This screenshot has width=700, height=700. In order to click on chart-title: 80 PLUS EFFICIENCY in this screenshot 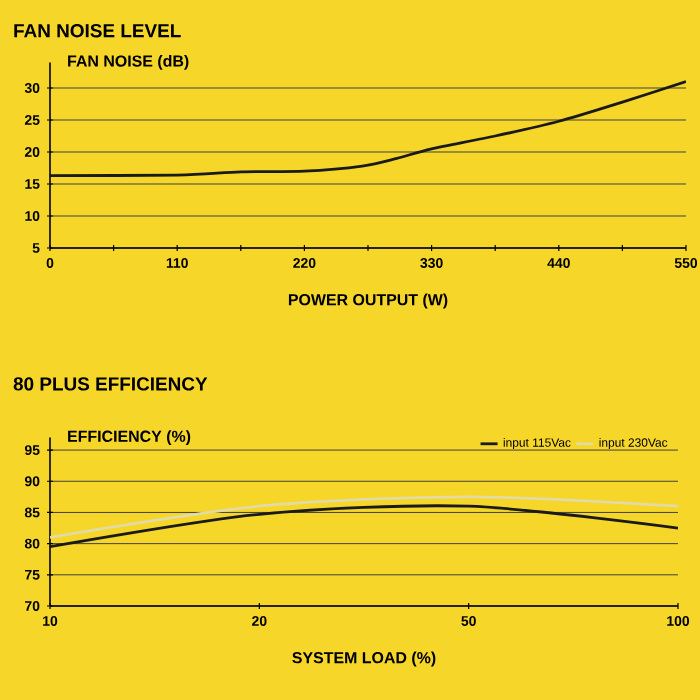, I will do `click(110, 384)`.